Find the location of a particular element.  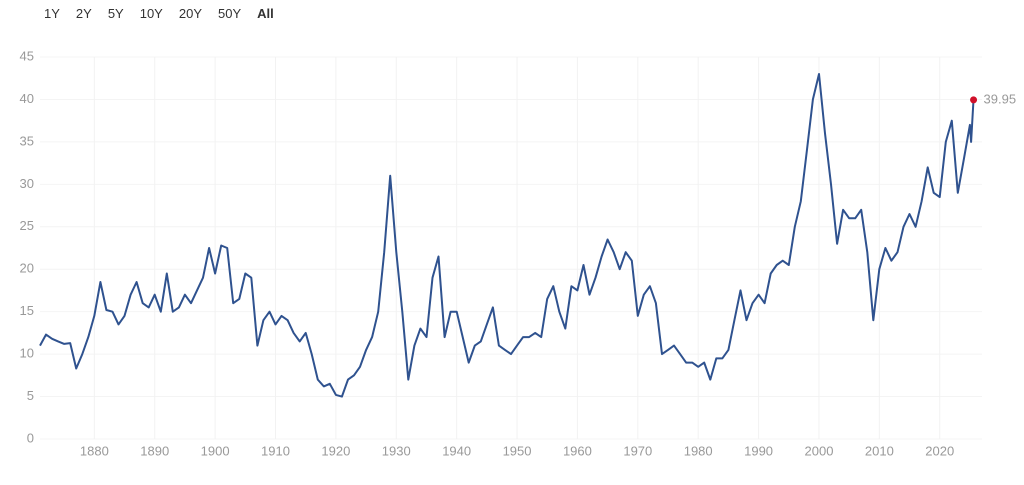

range-button: All is located at coordinates (265, 13).